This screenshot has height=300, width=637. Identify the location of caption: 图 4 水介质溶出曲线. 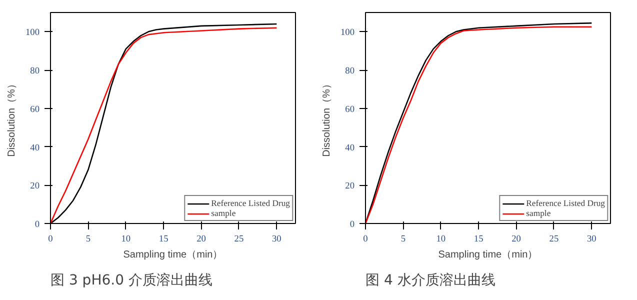
(431, 280).